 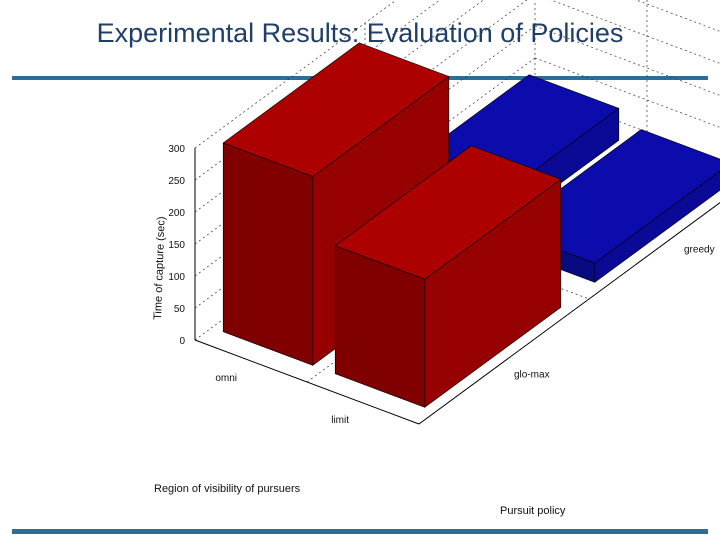 I want to click on z-tick-label: 150, so click(x=176, y=245).